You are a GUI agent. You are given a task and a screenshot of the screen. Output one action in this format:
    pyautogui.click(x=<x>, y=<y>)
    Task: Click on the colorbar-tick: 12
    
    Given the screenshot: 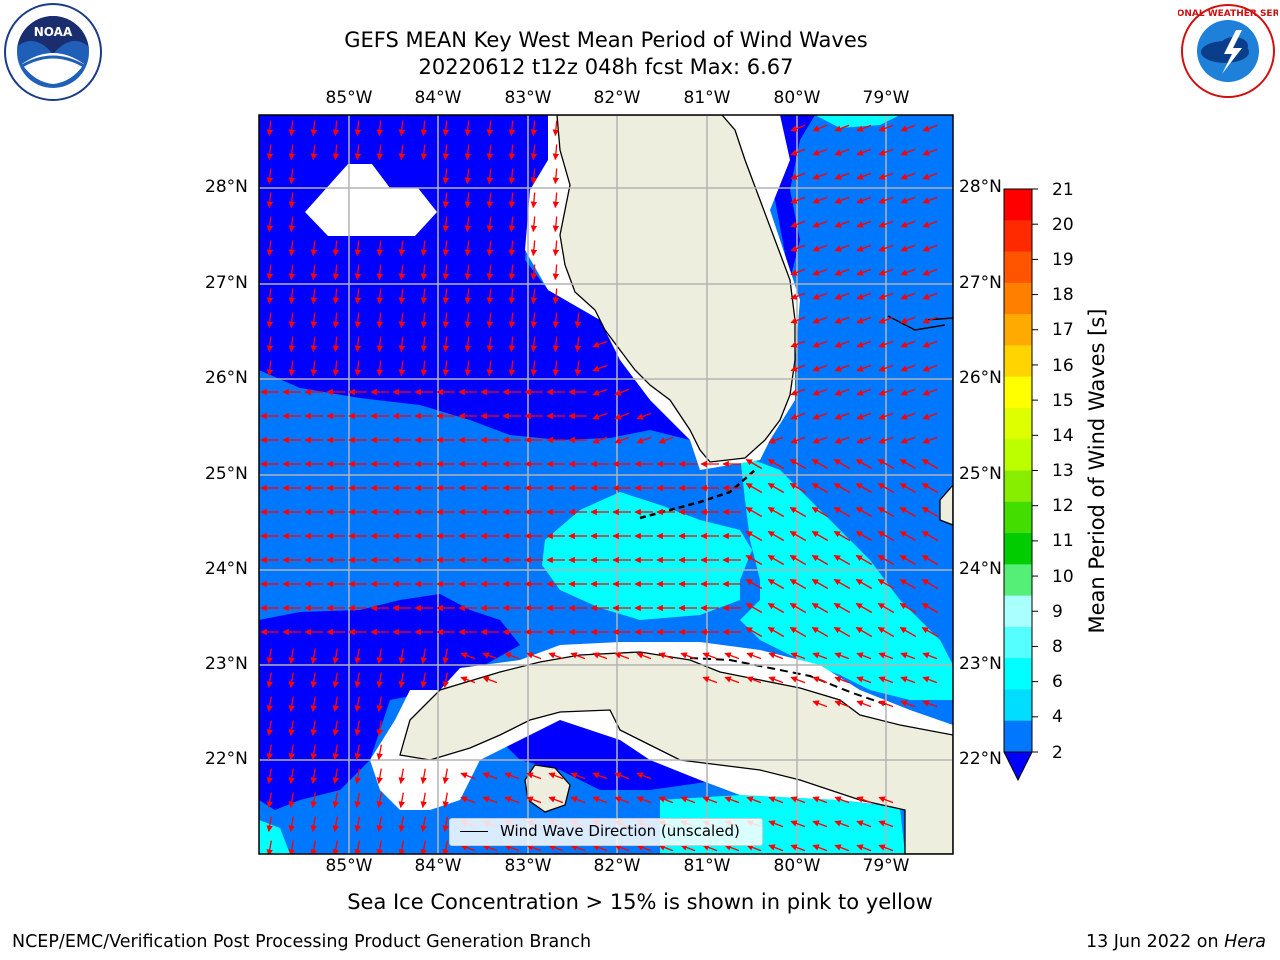 What is the action you would take?
    pyautogui.click(x=1063, y=506)
    